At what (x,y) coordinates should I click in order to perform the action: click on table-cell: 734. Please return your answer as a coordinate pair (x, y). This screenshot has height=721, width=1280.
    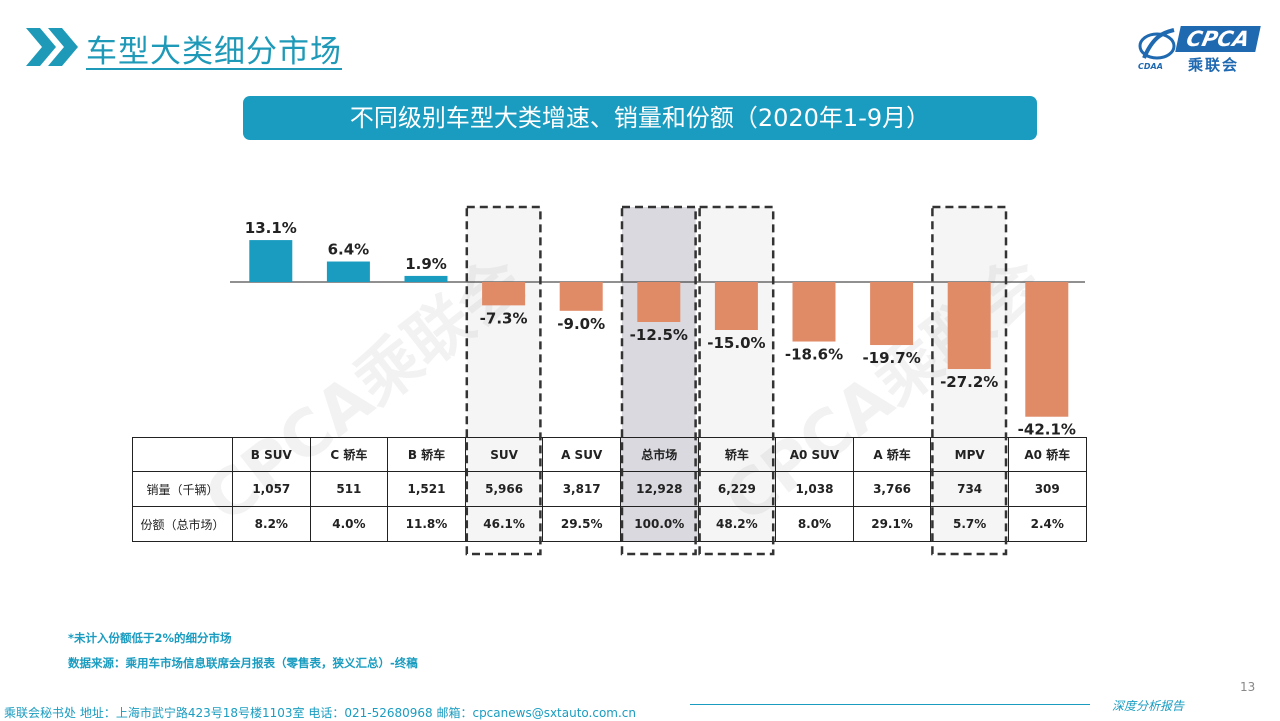
    Looking at the image, I should click on (969, 489).